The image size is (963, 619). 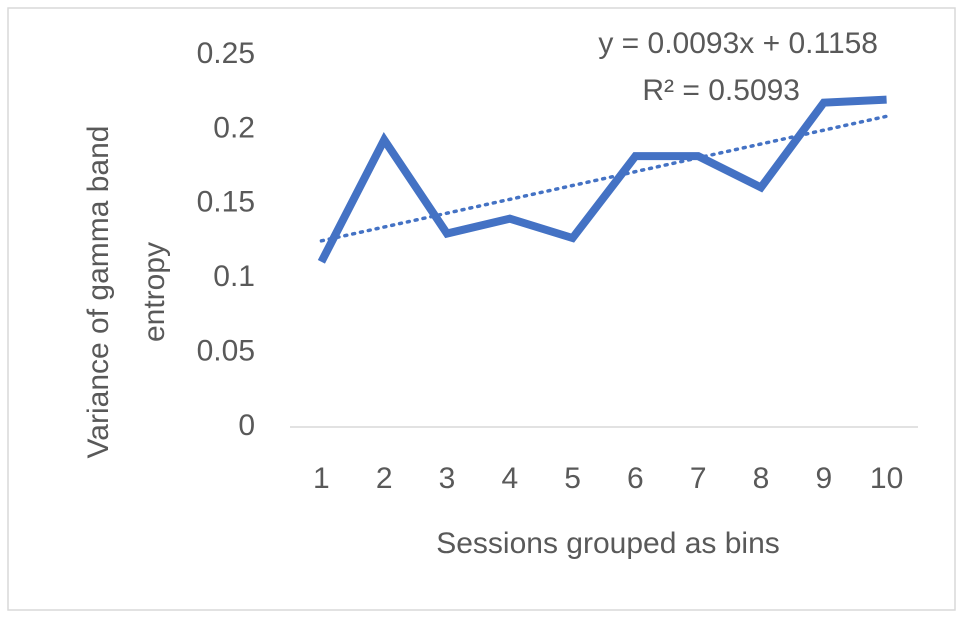 What do you see at coordinates (226, 202) in the screenshot?
I see `y-tick-label: 0.15` at bounding box center [226, 202].